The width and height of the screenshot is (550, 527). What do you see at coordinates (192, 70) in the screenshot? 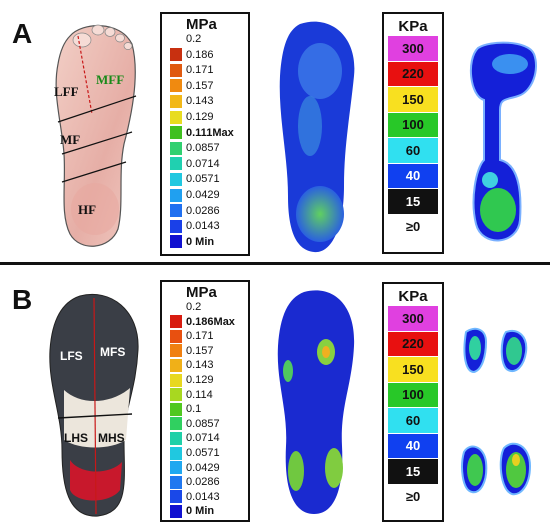
I see `legend-entry: 0.171` at bounding box center [192, 70].